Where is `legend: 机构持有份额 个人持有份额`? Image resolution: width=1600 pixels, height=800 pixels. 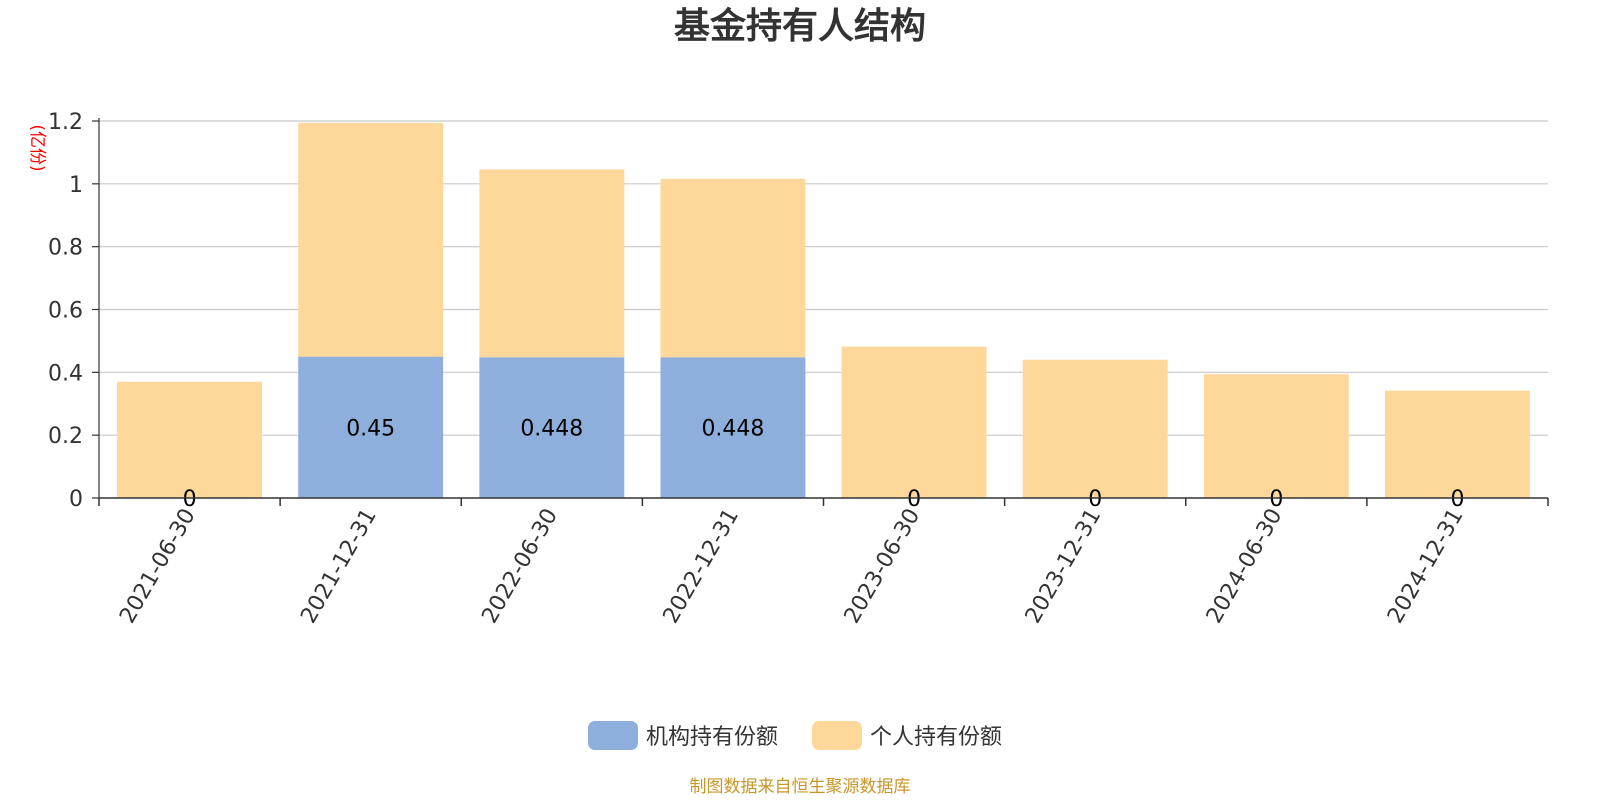 legend: 机构持有份额 个人持有份额 is located at coordinates (795, 735).